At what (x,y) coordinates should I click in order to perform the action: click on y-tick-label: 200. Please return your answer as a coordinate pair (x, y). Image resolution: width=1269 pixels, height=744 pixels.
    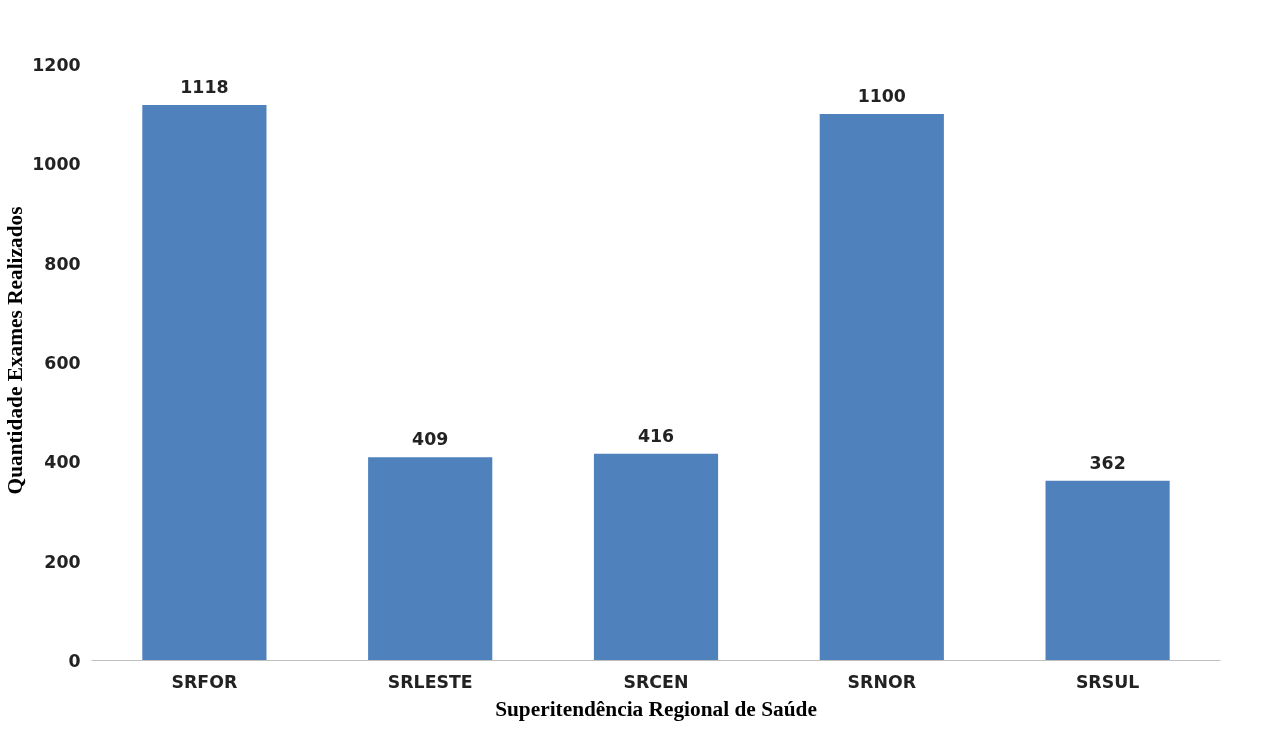
    Looking at the image, I should click on (62, 561).